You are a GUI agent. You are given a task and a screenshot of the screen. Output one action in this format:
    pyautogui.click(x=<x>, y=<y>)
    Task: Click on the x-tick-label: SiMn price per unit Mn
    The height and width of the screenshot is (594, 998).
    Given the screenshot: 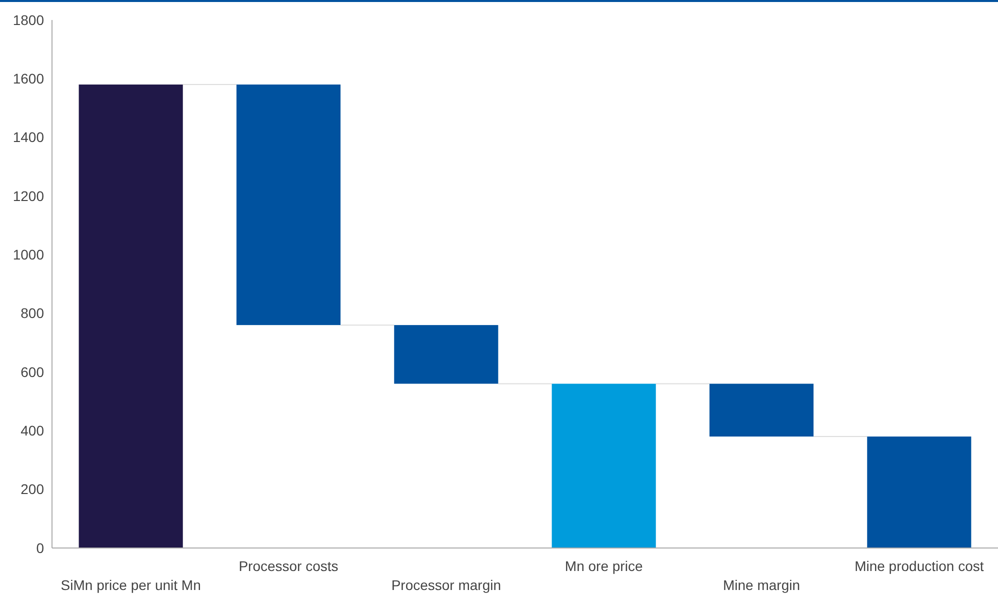 What is the action you would take?
    pyautogui.click(x=130, y=585)
    